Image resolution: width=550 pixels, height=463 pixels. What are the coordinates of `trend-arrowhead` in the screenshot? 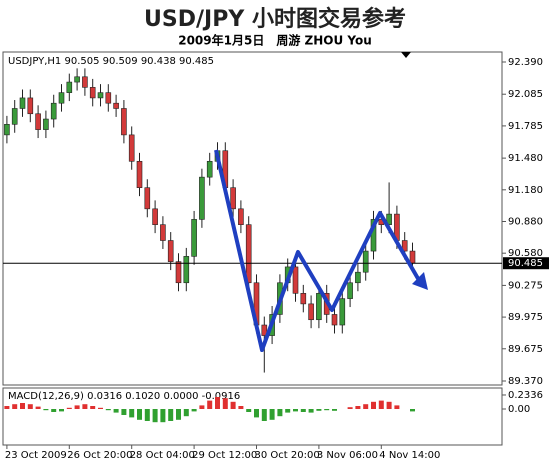 It's located at (420, 281).